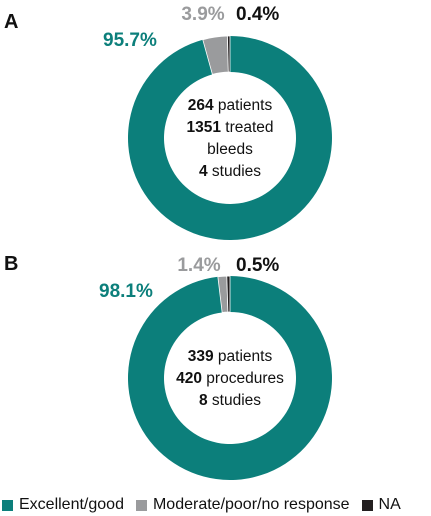 Image resolution: width=431 pixels, height=516 pixels. What do you see at coordinates (7, 505) in the screenshot?
I see `legend-swatch-excellent` at bounding box center [7, 505].